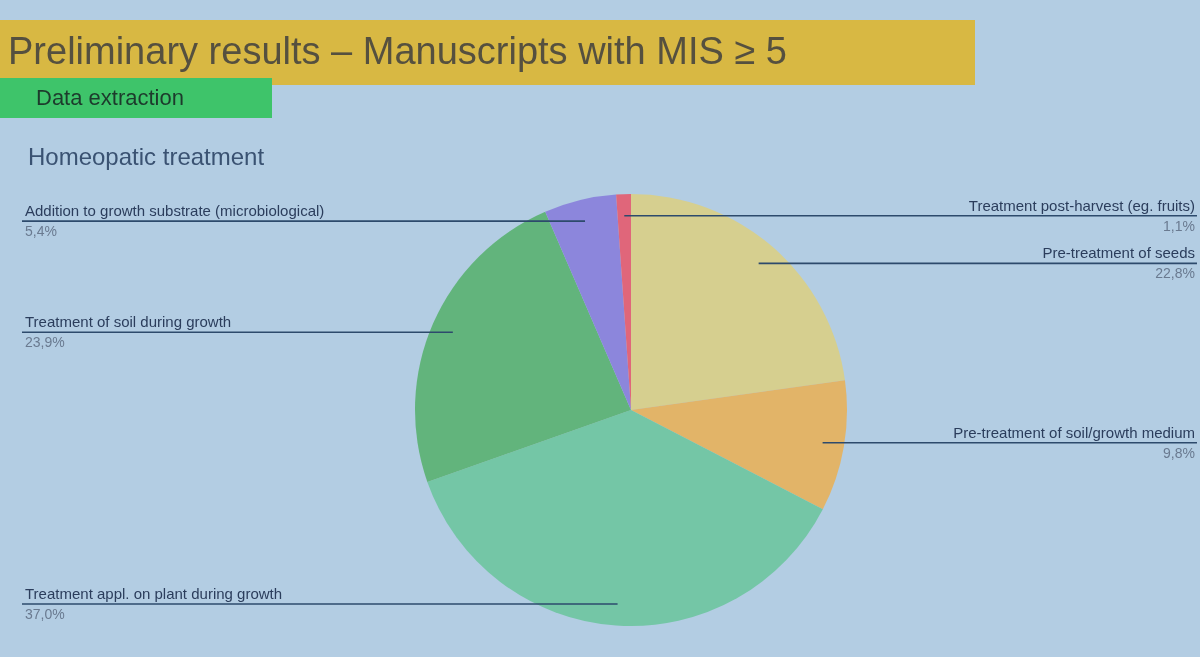 This screenshot has height=657, width=1200. I want to click on slice-label: Pre-treatment of seeds, so click(1118, 253).